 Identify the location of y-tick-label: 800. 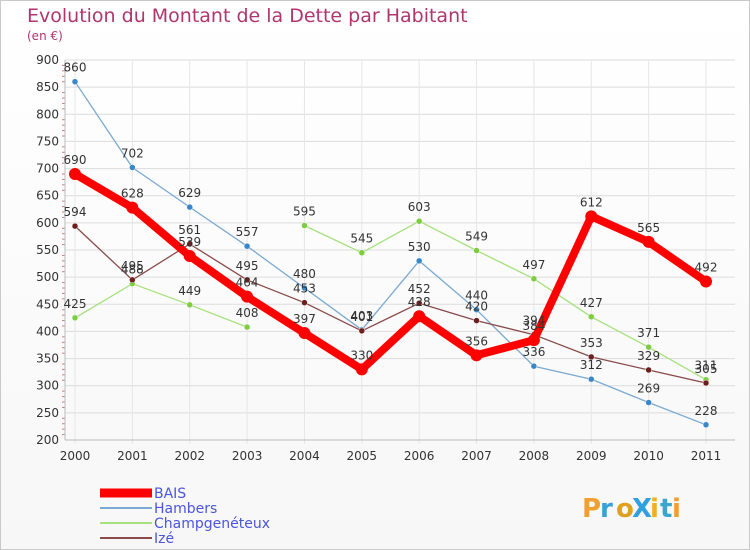
(47, 114).